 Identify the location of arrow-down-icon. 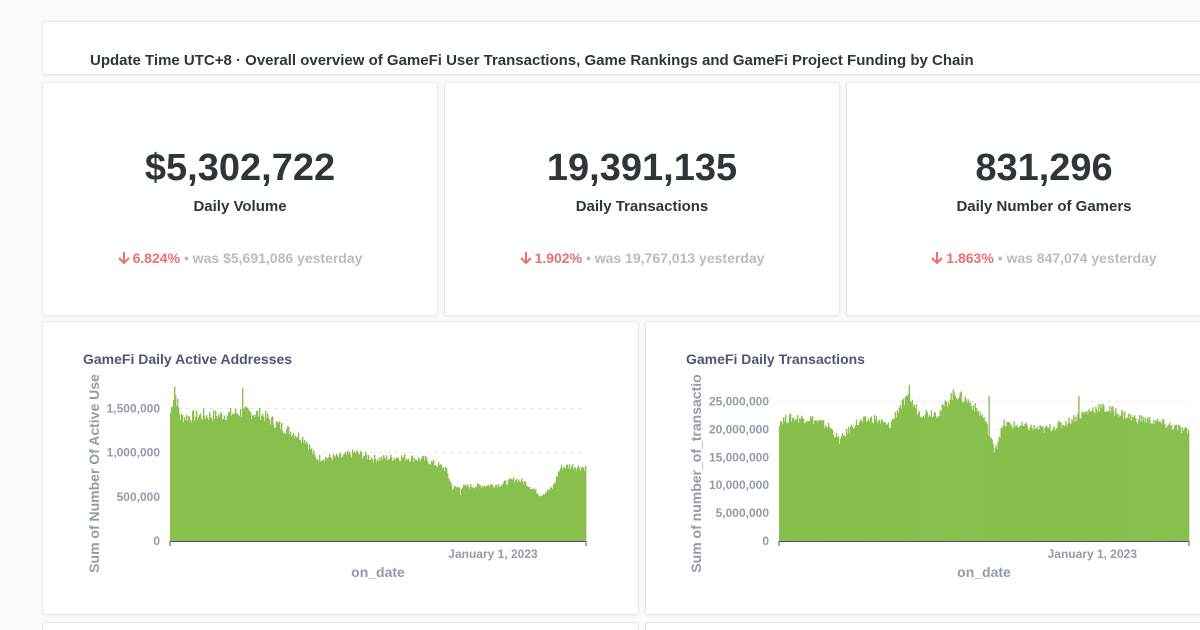
(525, 258).